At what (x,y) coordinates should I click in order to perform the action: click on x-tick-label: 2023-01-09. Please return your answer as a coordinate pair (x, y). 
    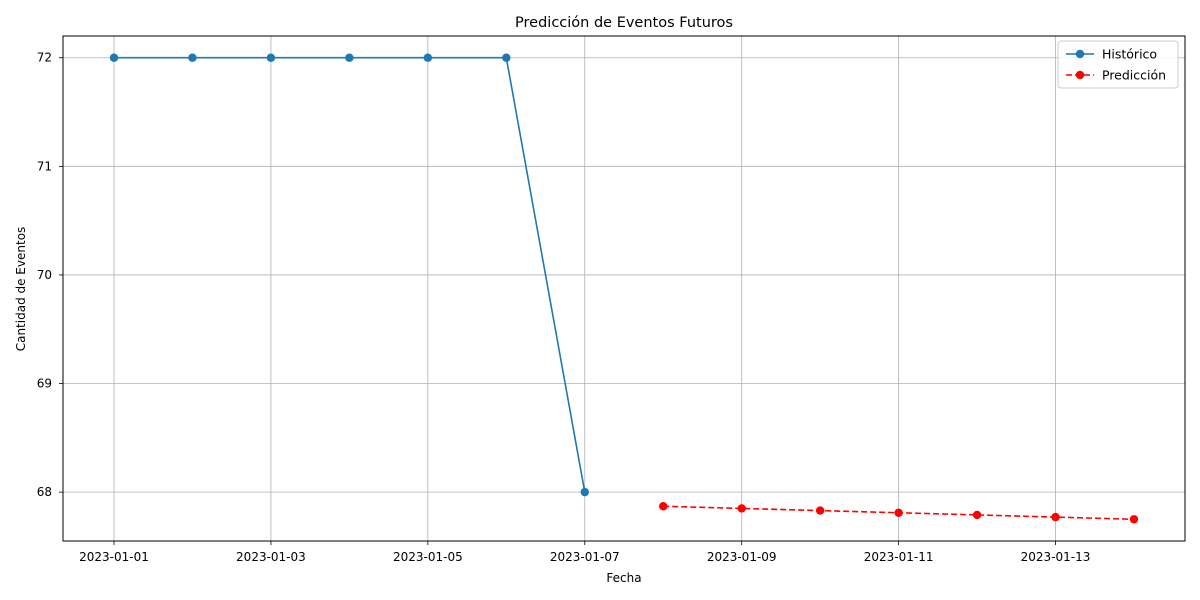
    Looking at the image, I should click on (742, 557).